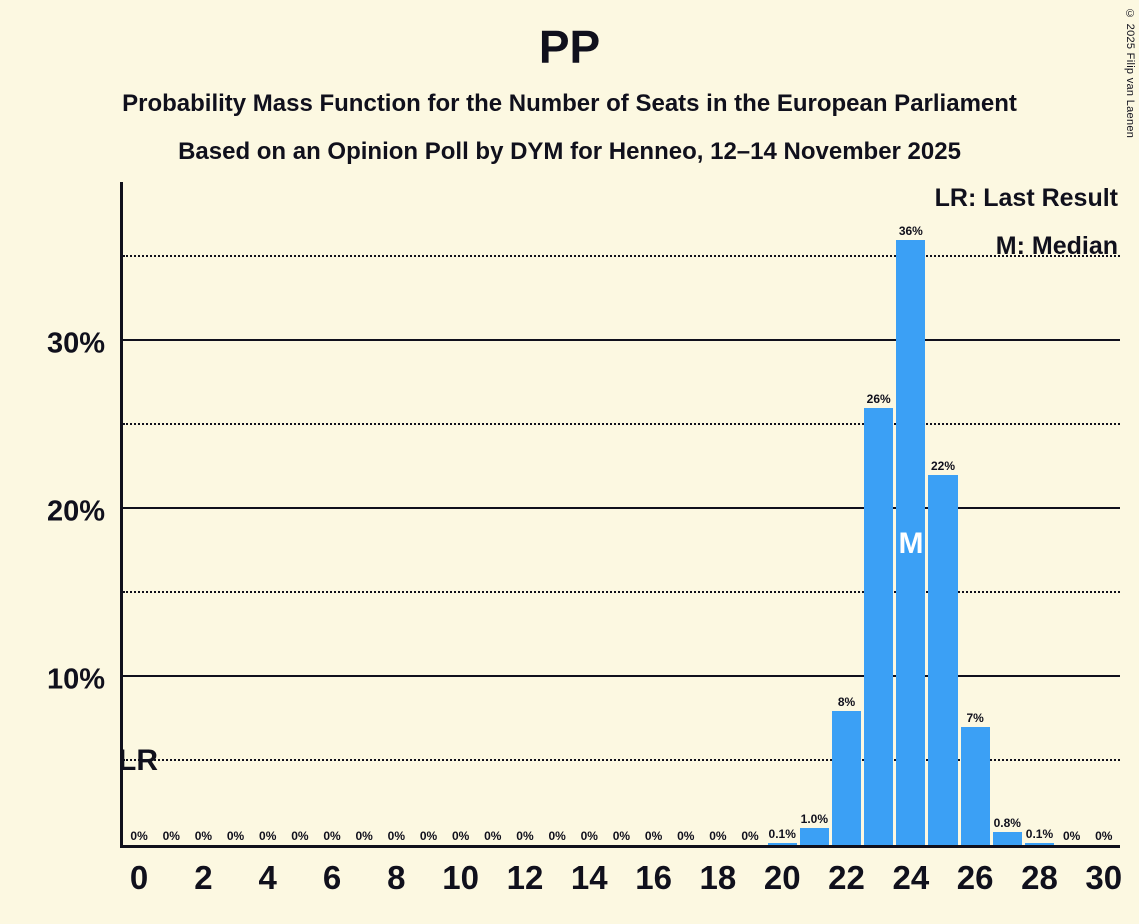 This screenshot has width=1139, height=924. Describe the element at coordinates (846, 877) in the screenshot. I see `x-tick-label-22: 22` at that location.